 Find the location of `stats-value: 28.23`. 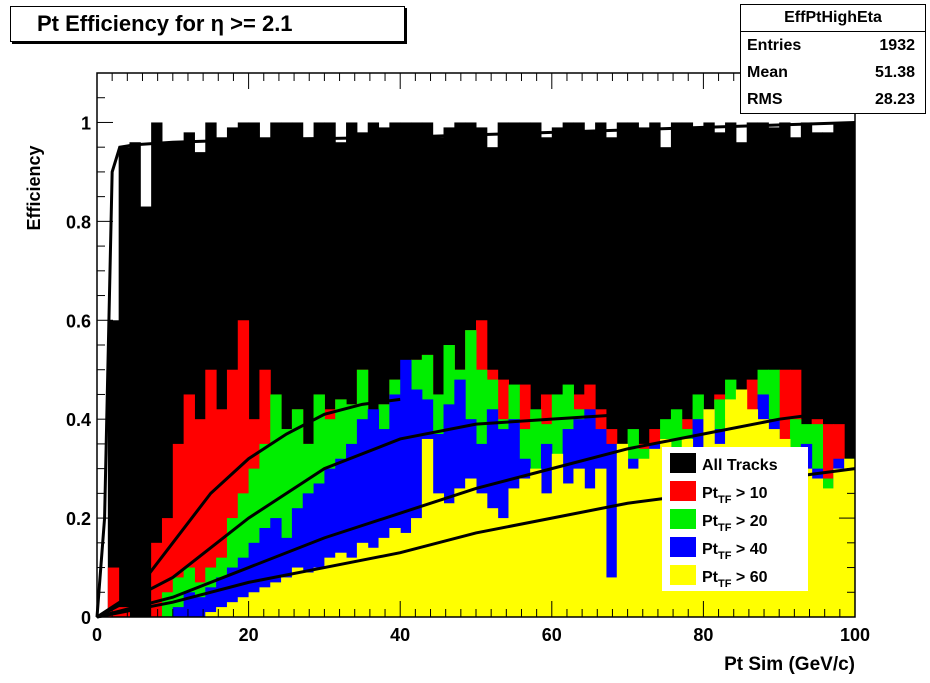

stats-value: 28.23 is located at coordinates (894, 99).